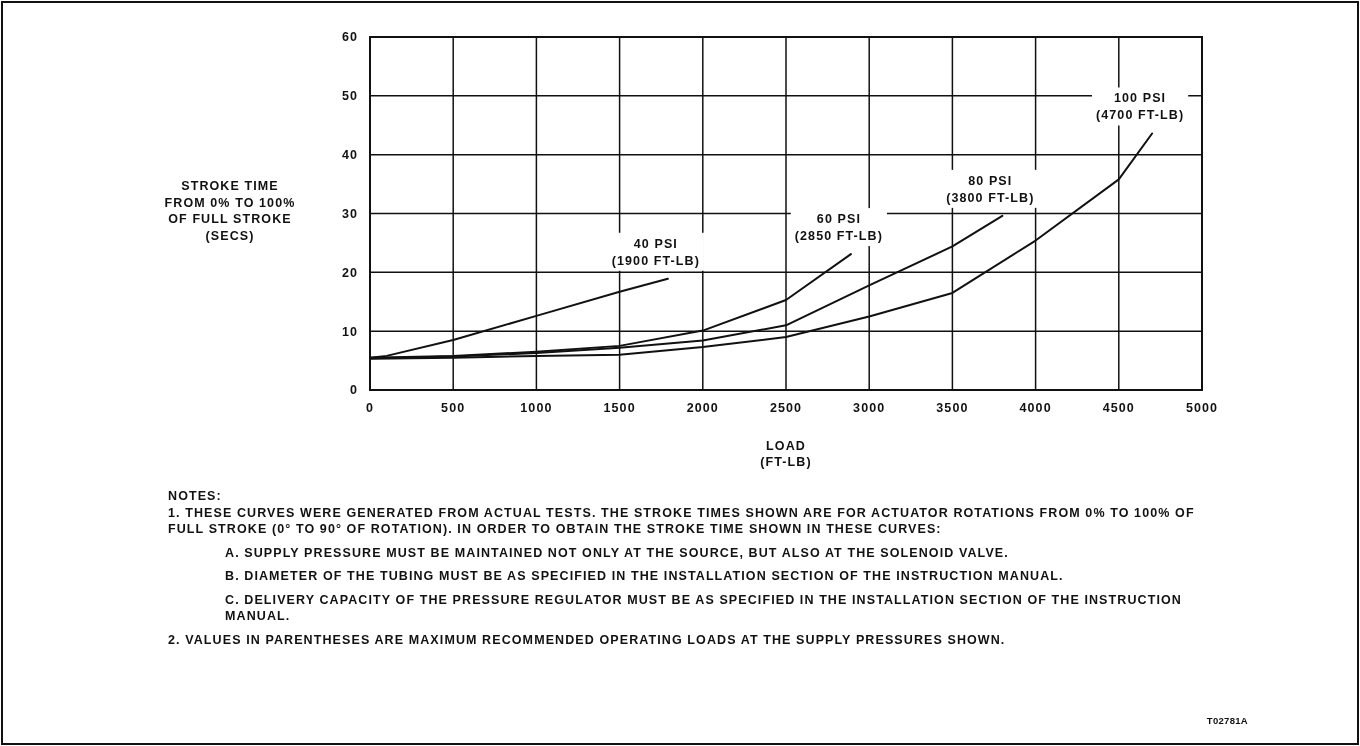 The height and width of the screenshot is (746, 1360). I want to click on y-tick-label: 40, so click(349, 155).